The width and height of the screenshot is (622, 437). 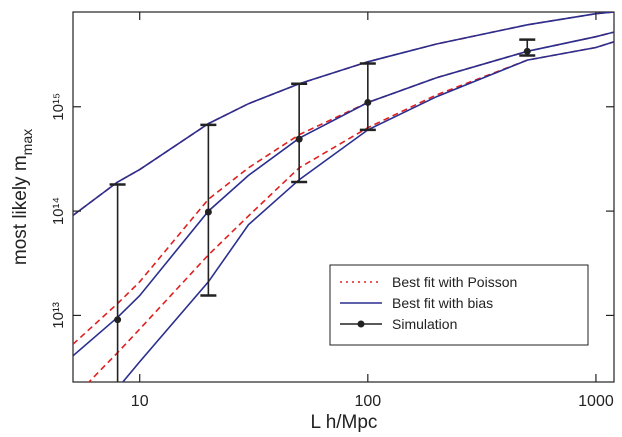 I want to click on legend-box, so click(x=459, y=305).